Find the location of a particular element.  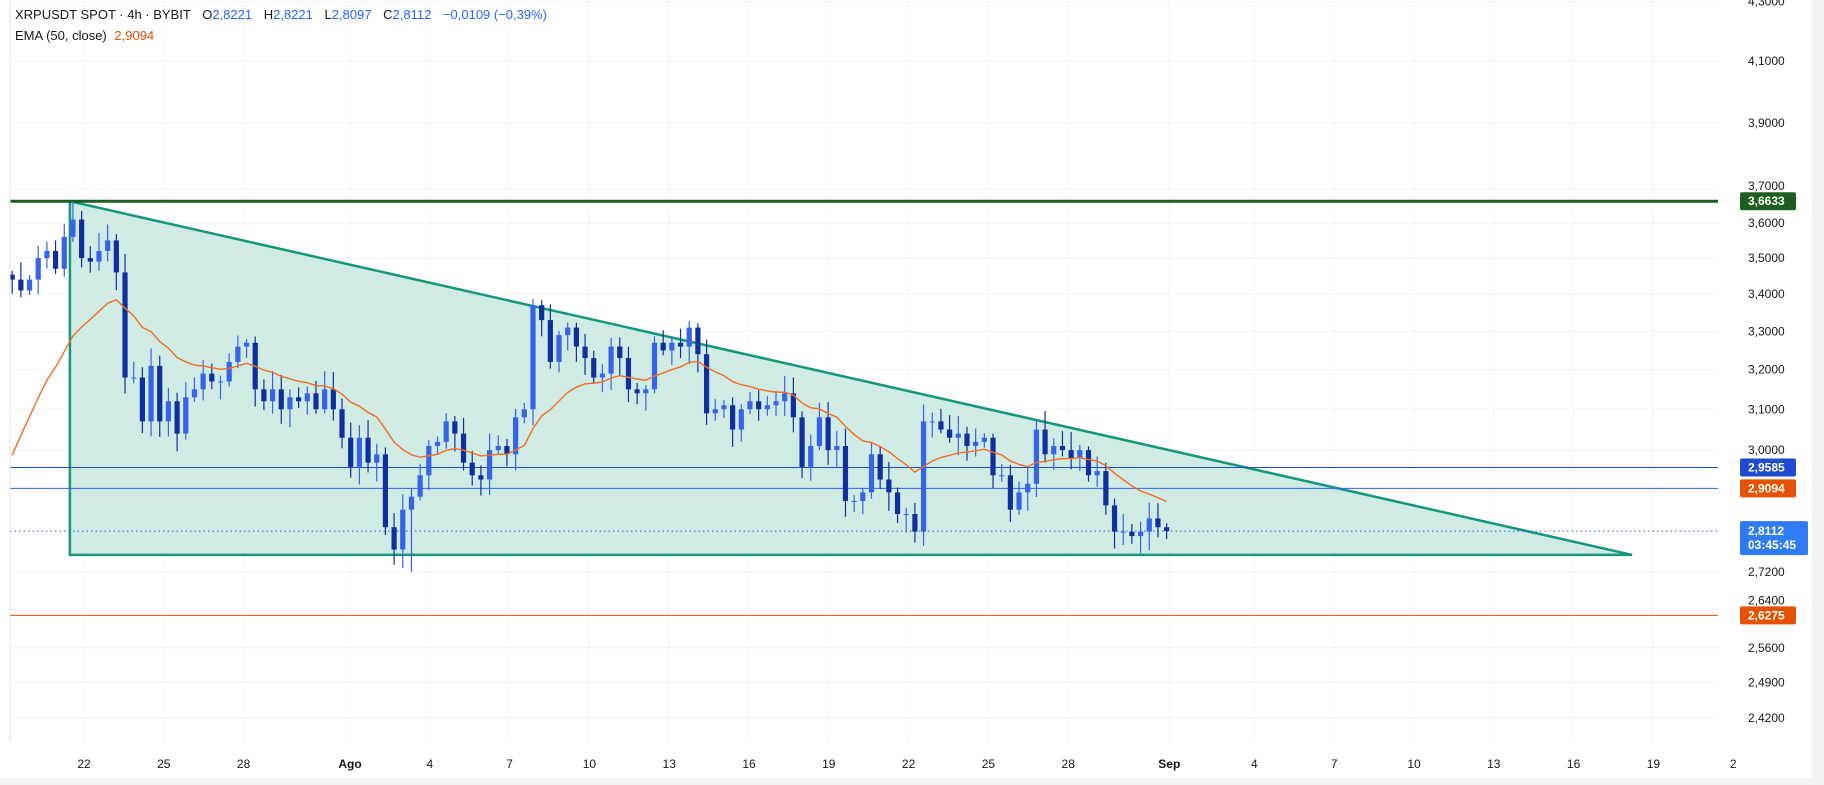

current-price-tag is located at coordinates (1774, 538).